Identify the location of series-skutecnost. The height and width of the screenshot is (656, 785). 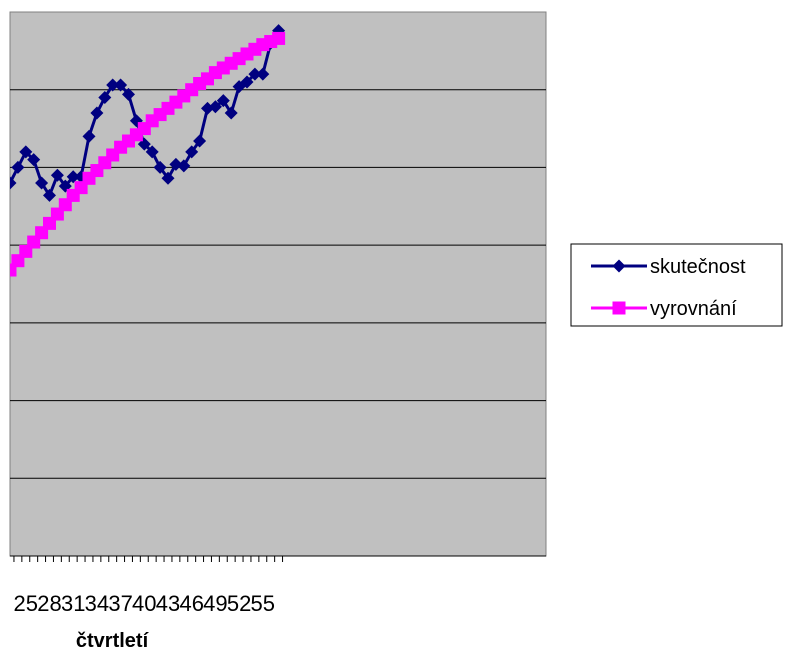
(148, 113).